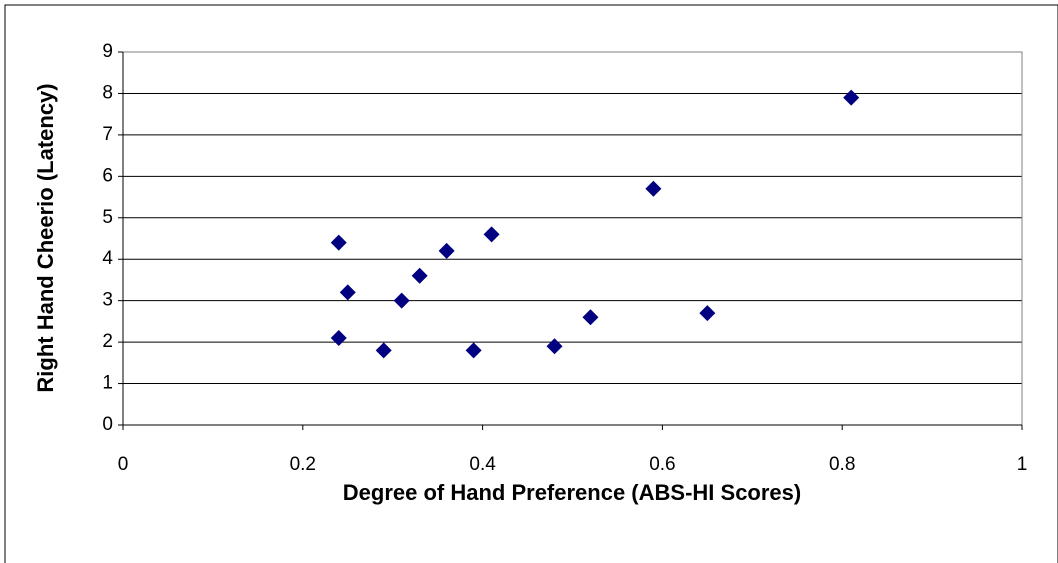 The height and width of the screenshot is (563, 1058). What do you see at coordinates (107, 217) in the screenshot?
I see `y-tick-label: 5` at bounding box center [107, 217].